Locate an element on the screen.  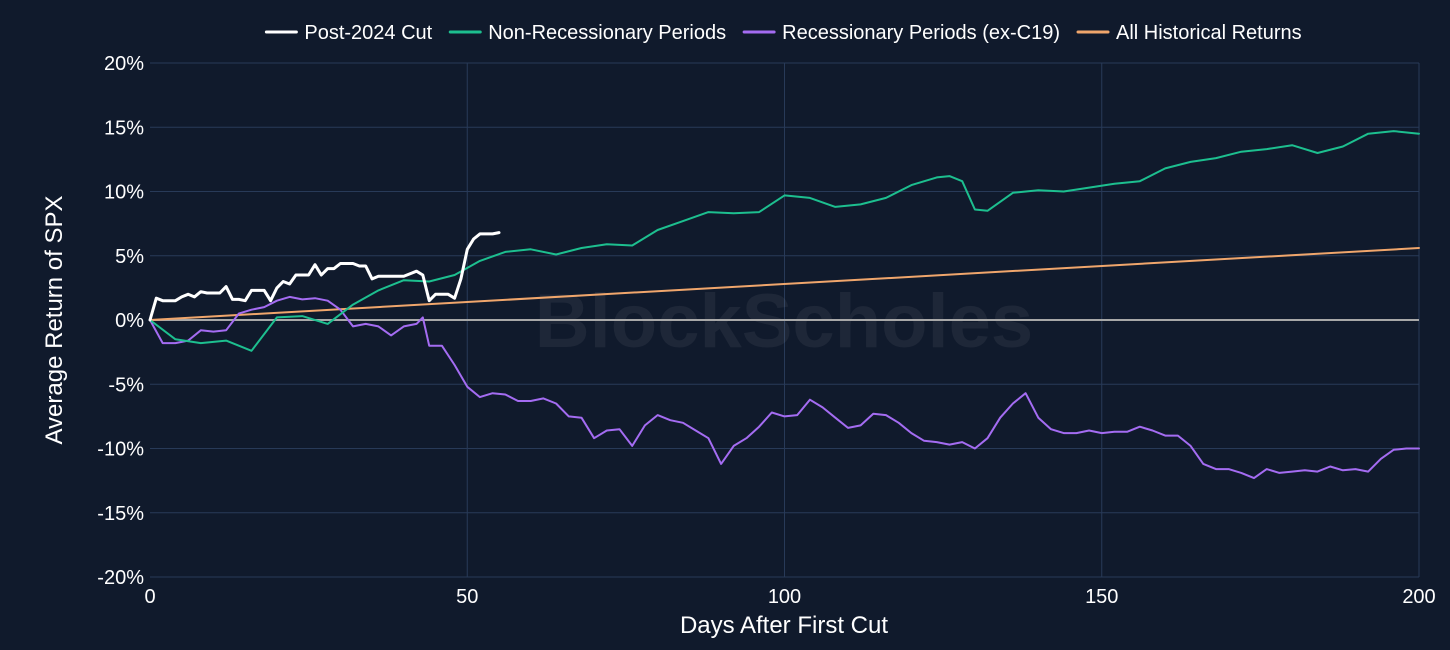
legend-label-recessionary-periods-ex-c19: Recessionary Periods (ex-C19) is located at coordinates (921, 33).